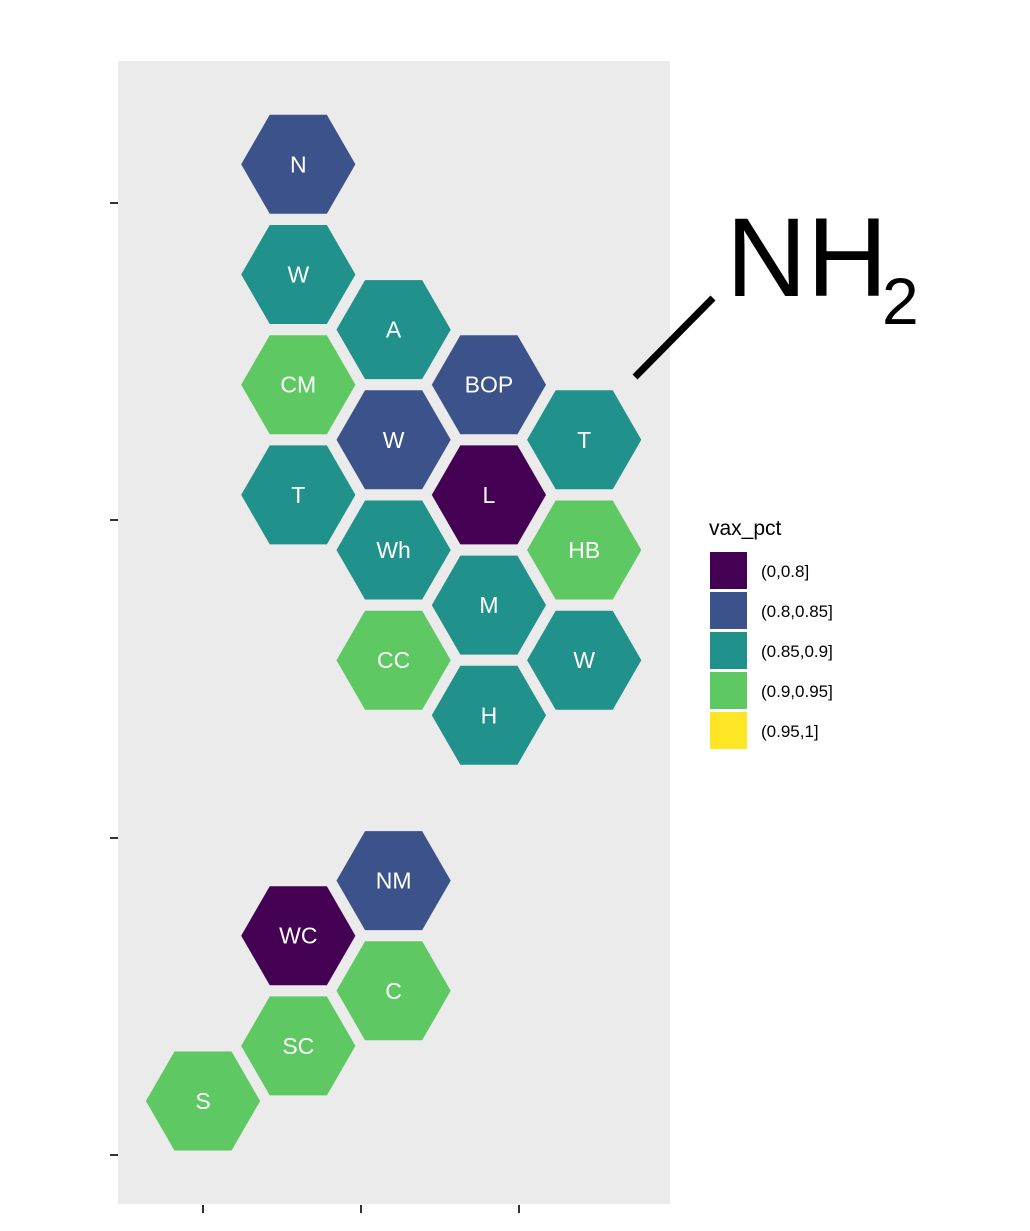  I want to click on hex-label: A, so click(394, 330).